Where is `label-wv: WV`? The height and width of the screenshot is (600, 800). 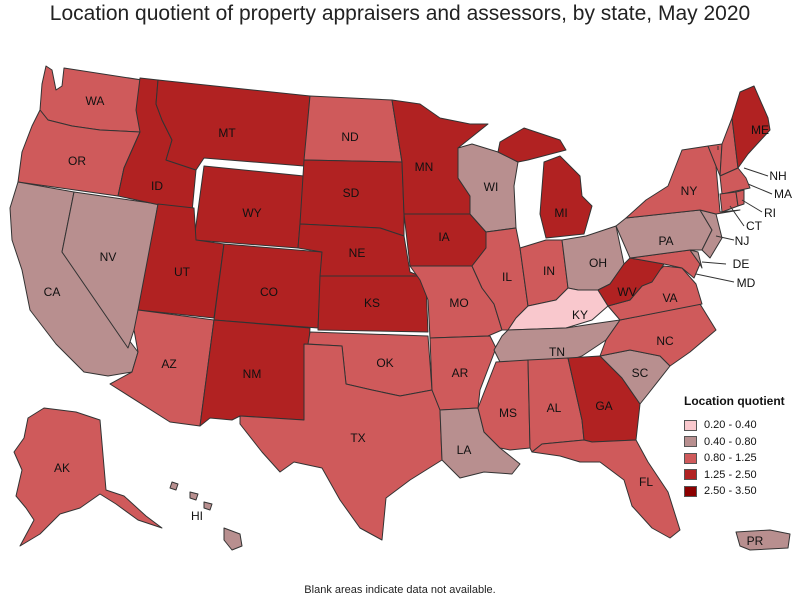 label-wv: WV is located at coordinates (626, 292).